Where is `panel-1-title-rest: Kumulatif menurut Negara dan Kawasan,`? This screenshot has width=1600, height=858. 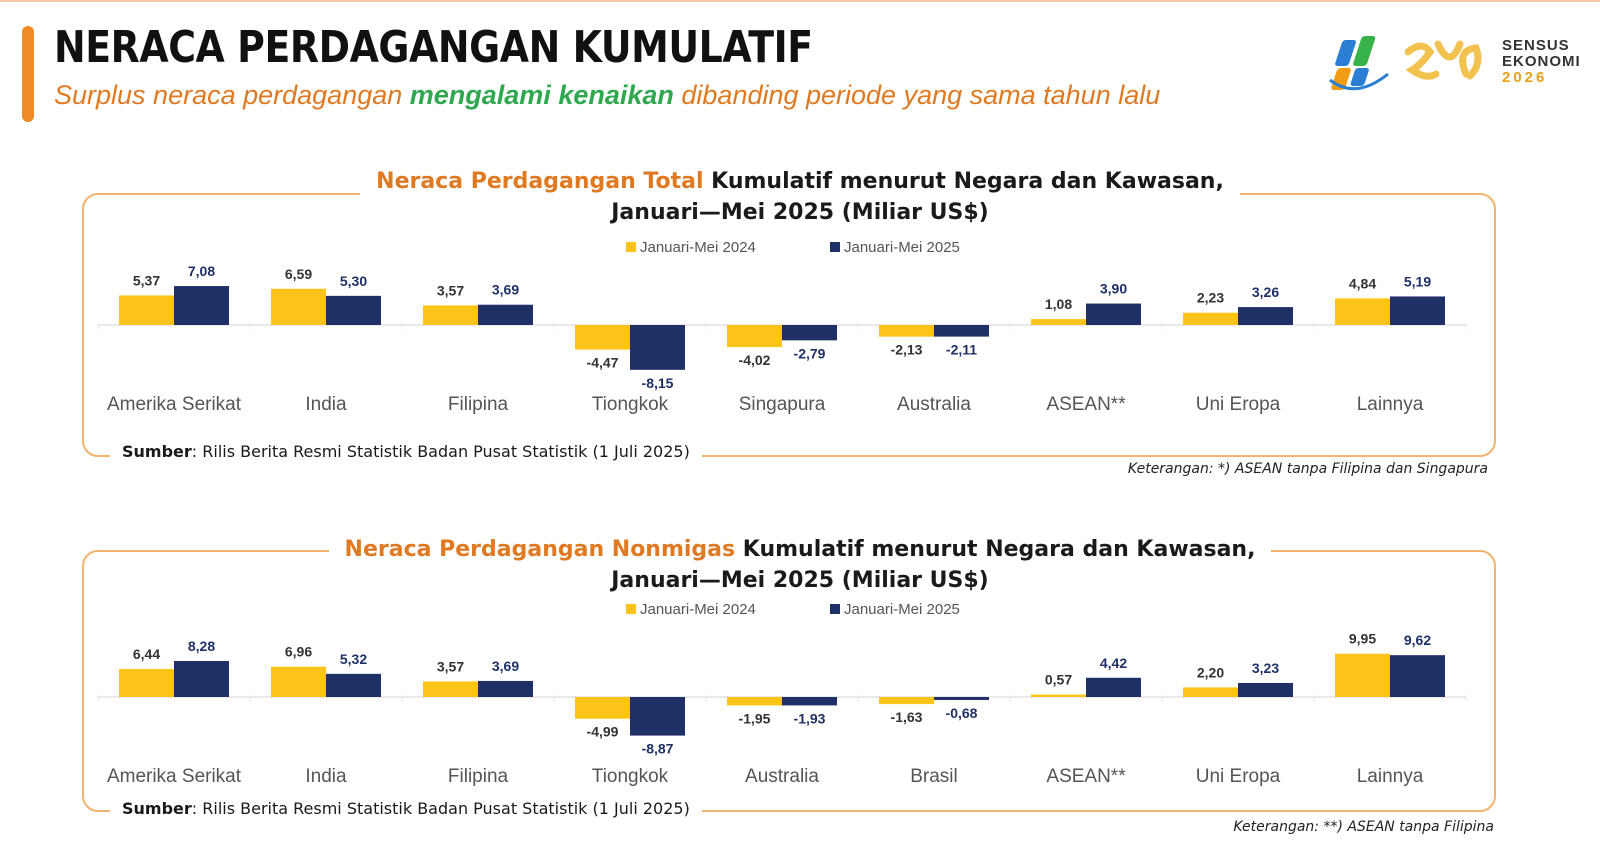 panel-1-title-rest: Kumulatif menurut Negara dan Kawasan, is located at coordinates (963, 181).